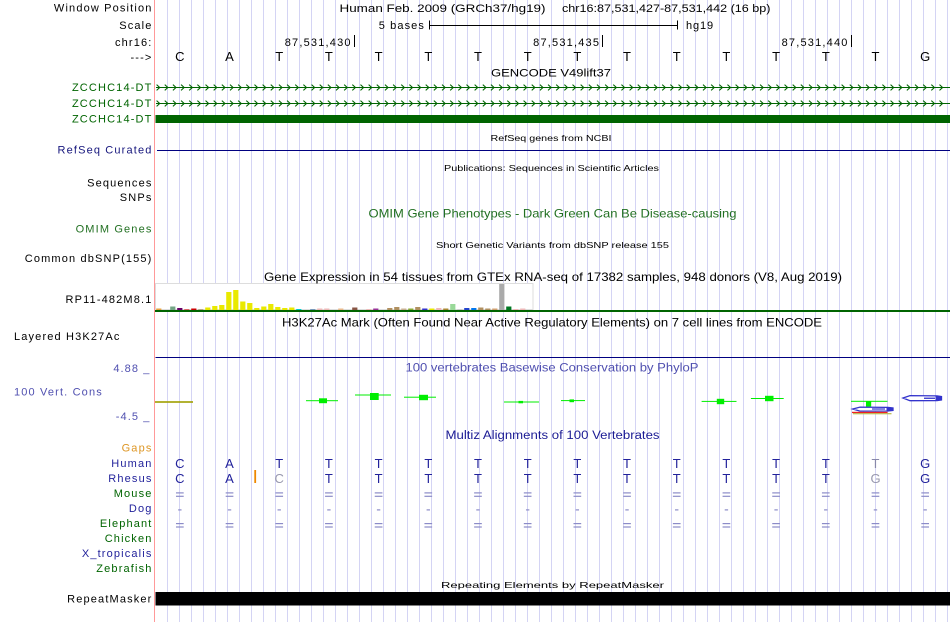 This screenshot has width=950, height=627. I want to click on svg-text: 5 bases, so click(402, 26).